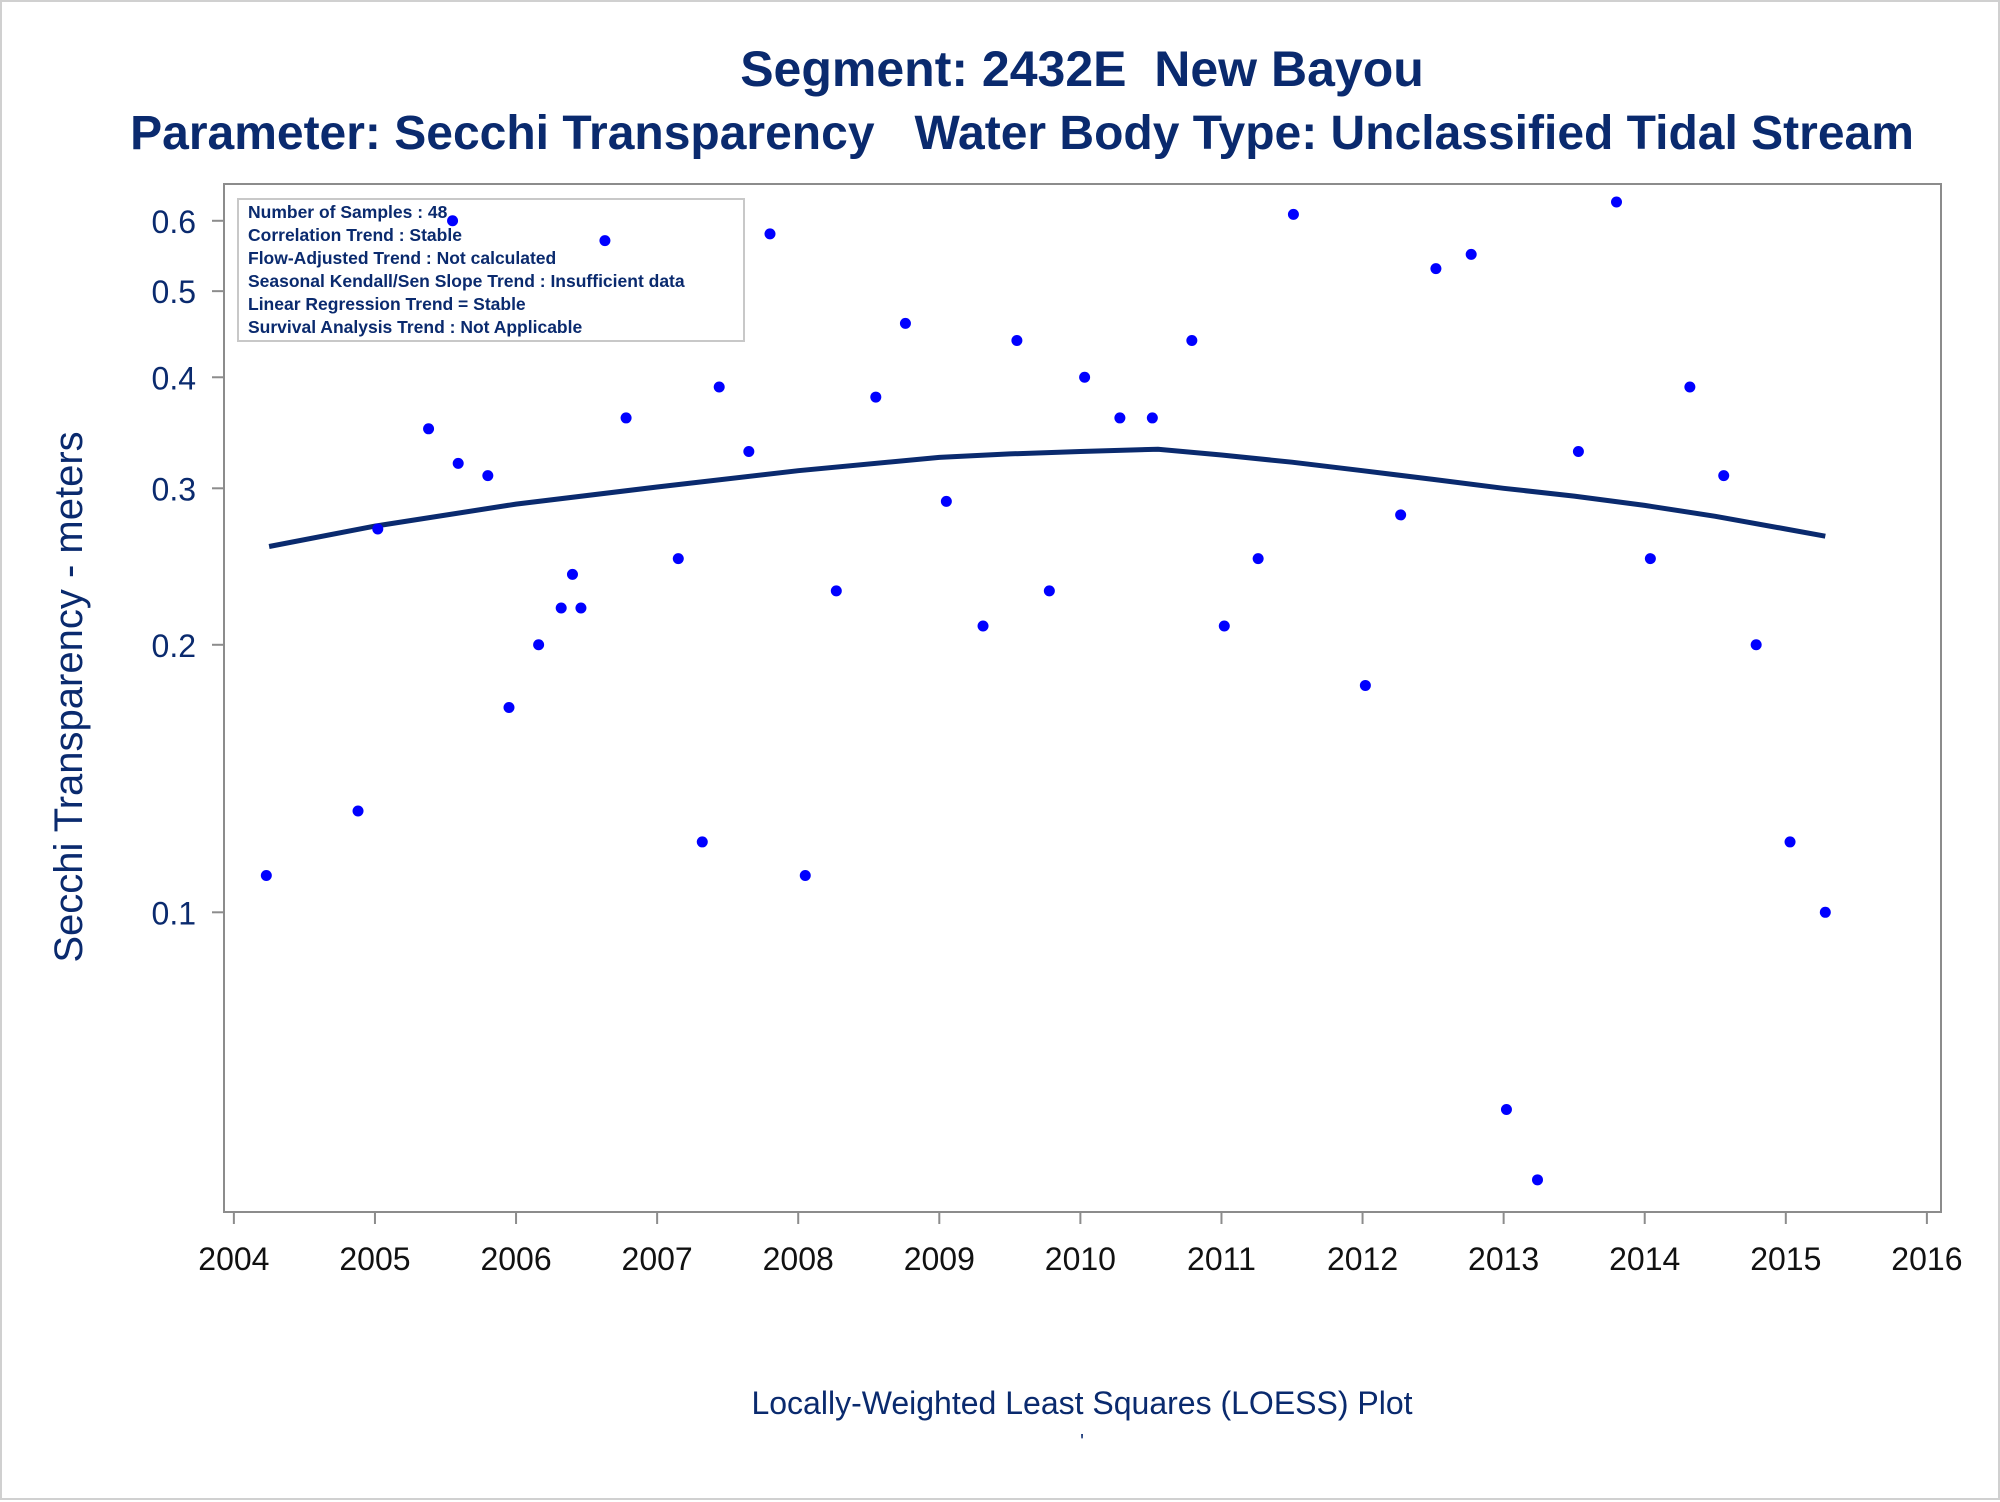  I want to click on x-tick-label: 2010, so click(1080, 1259).